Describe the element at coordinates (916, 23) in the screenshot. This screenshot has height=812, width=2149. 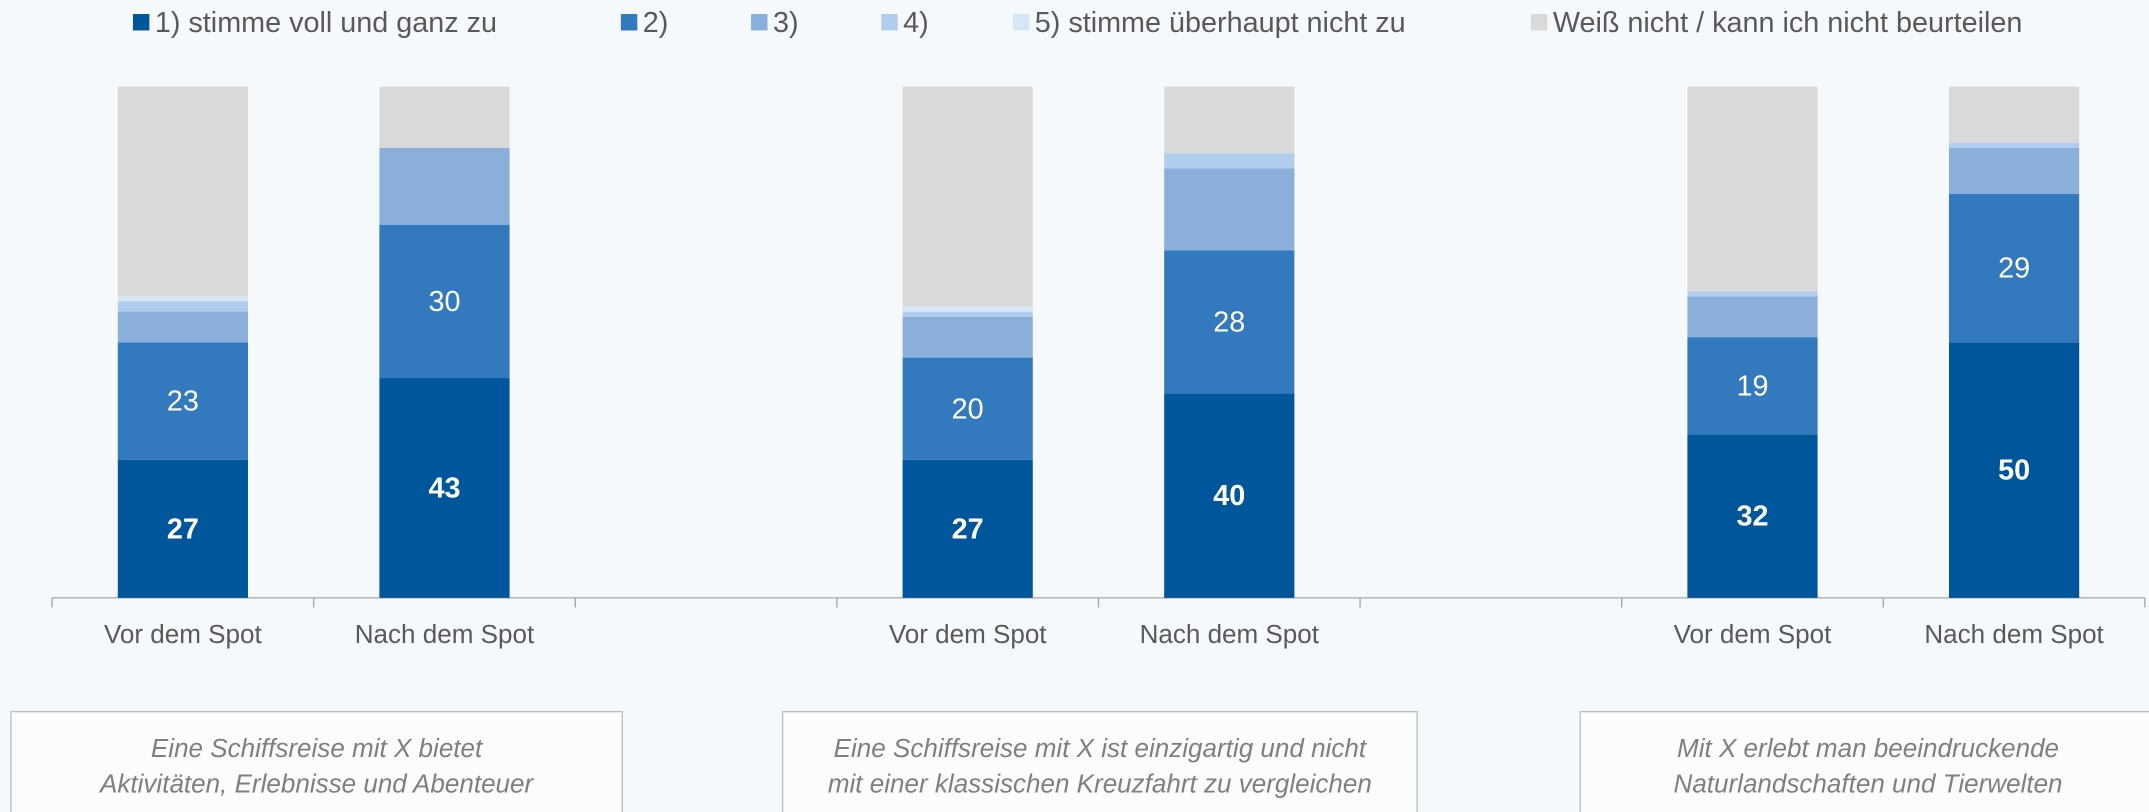
I see `legend-label: 4)` at that location.